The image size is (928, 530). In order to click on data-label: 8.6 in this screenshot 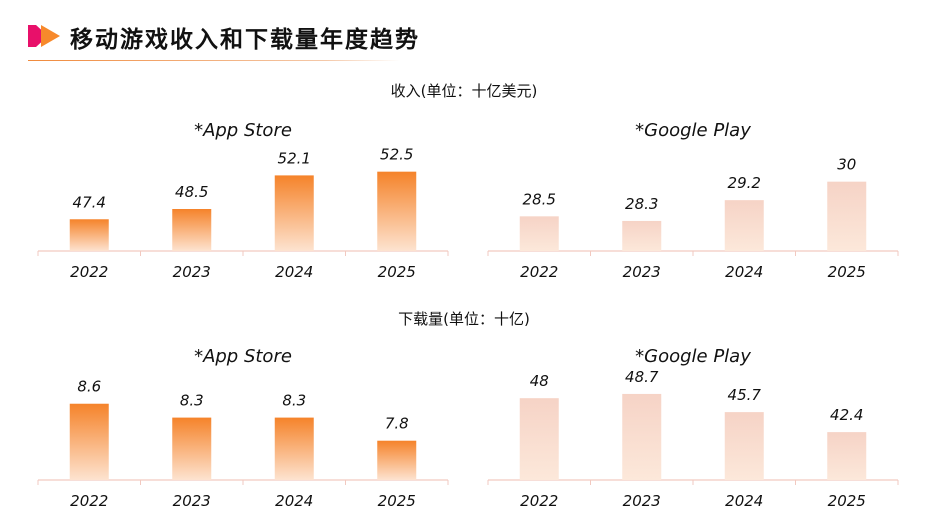, I will do `click(89, 387)`.